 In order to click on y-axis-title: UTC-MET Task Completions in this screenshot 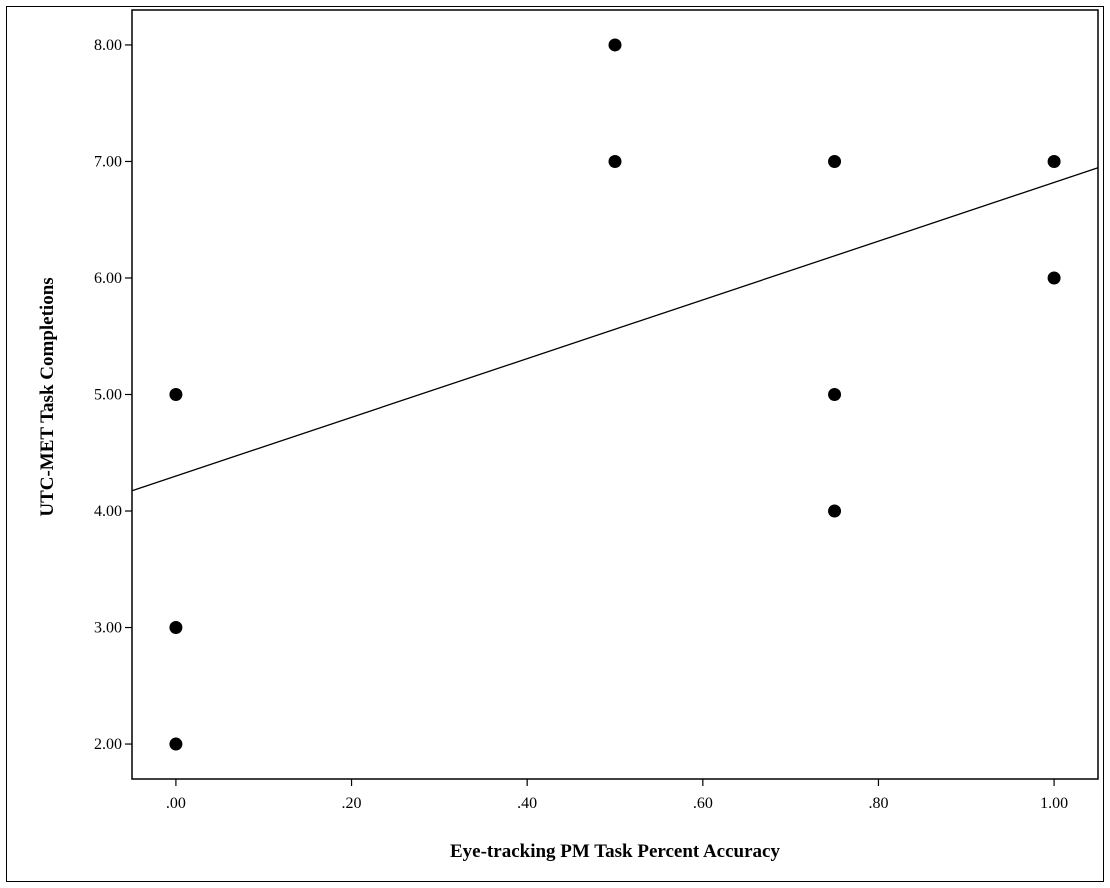, I will do `click(47, 396)`.